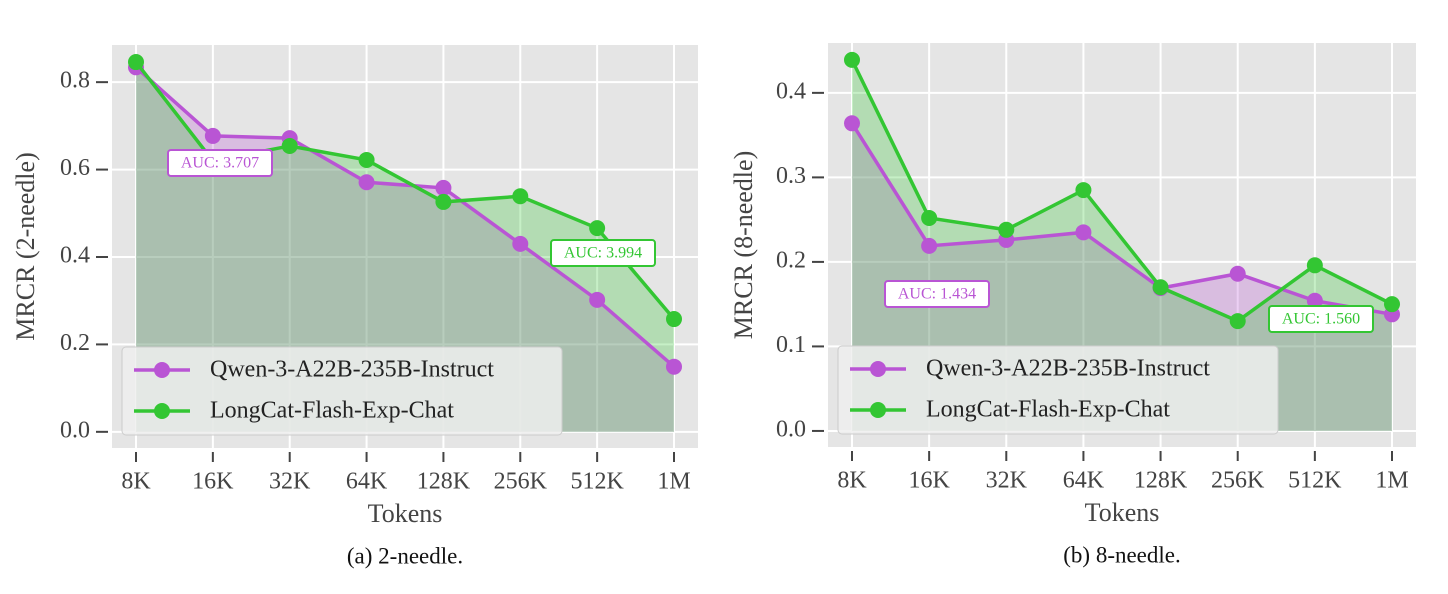  What do you see at coordinates (25, 246) in the screenshot?
I see `y-axis-label: MRCR (2-needle)` at bounding box center [25, 246].